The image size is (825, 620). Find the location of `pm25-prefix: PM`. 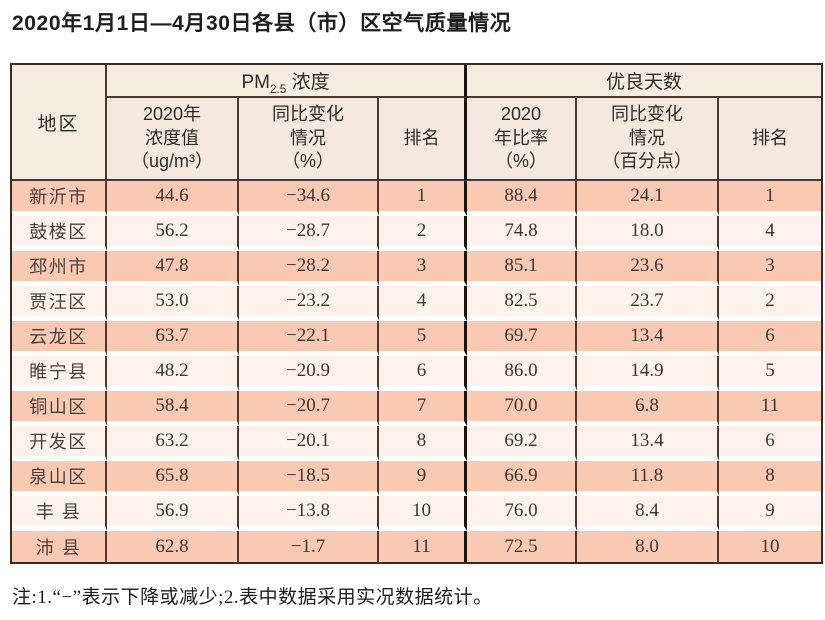

pm25-prefix: PM is located at coordinates (255, 82).